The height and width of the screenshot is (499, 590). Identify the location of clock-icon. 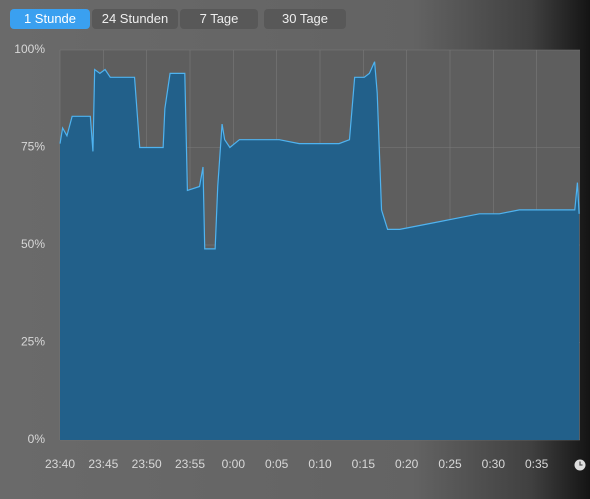
(580, 465).